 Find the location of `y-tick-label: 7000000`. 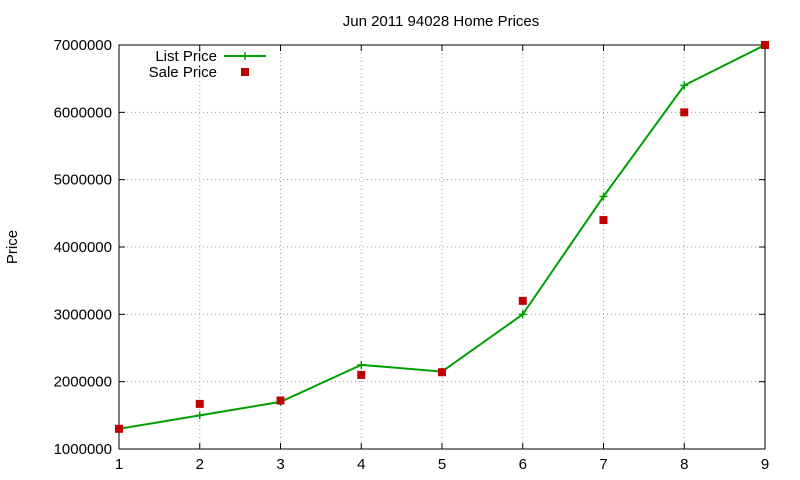

y-tick-label: 7000000 is located at coordinates (83, 45).